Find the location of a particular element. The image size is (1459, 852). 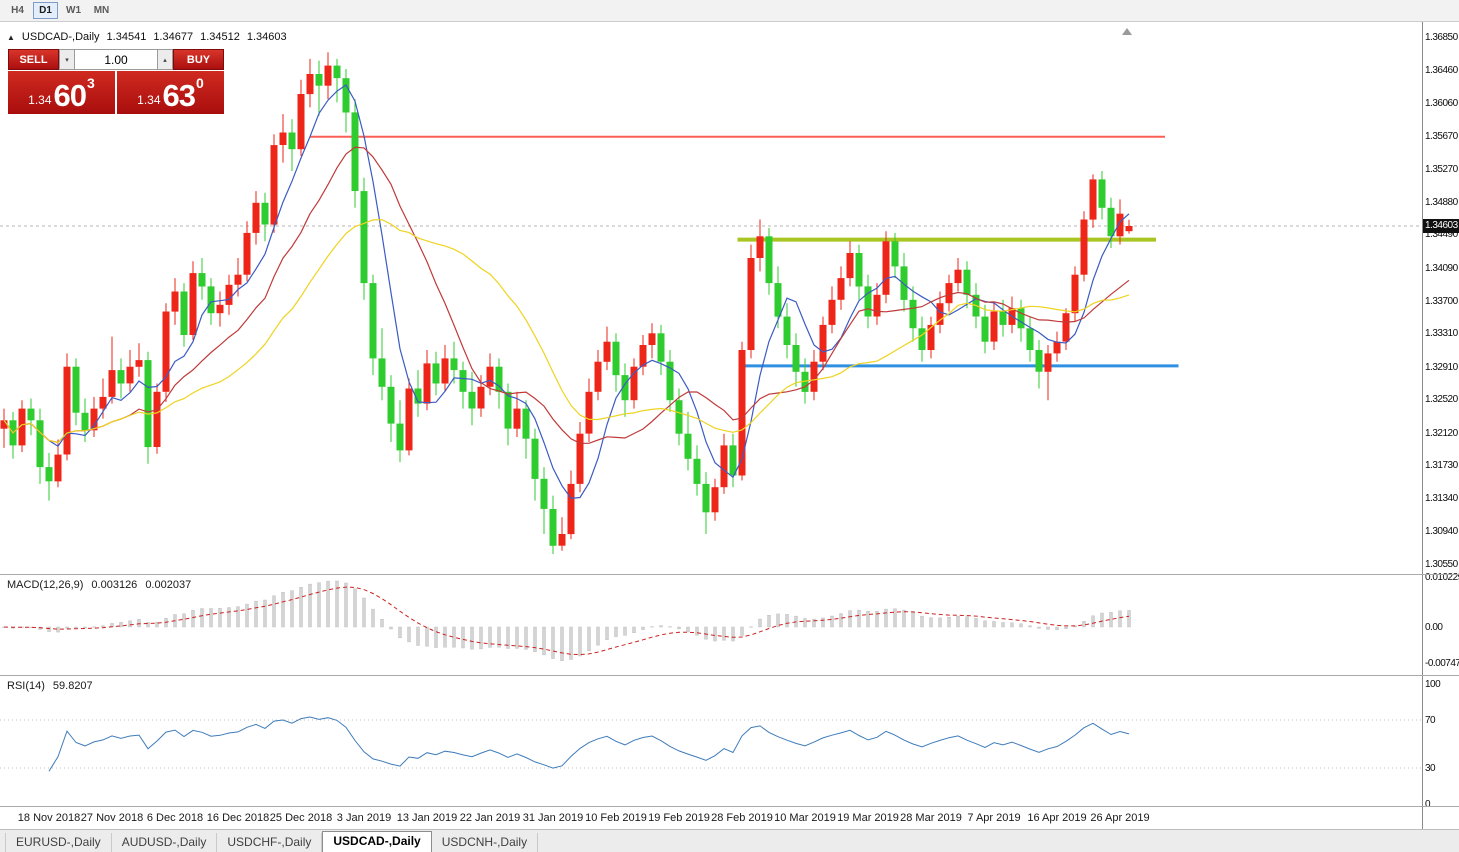

date-label: 6 Dec 2018 is located at coordinates (175, 818).